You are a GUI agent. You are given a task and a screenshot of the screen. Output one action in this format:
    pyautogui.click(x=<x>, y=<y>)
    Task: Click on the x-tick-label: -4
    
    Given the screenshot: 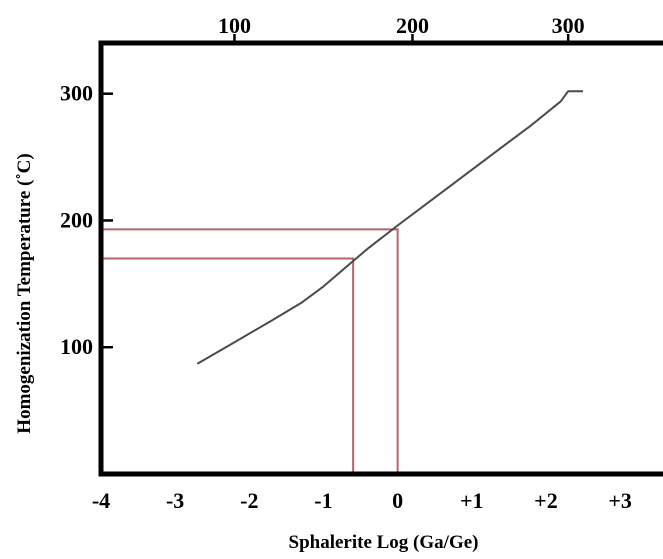 What is the action you would take?
    pyautogui.click(x=101, y=500)
    